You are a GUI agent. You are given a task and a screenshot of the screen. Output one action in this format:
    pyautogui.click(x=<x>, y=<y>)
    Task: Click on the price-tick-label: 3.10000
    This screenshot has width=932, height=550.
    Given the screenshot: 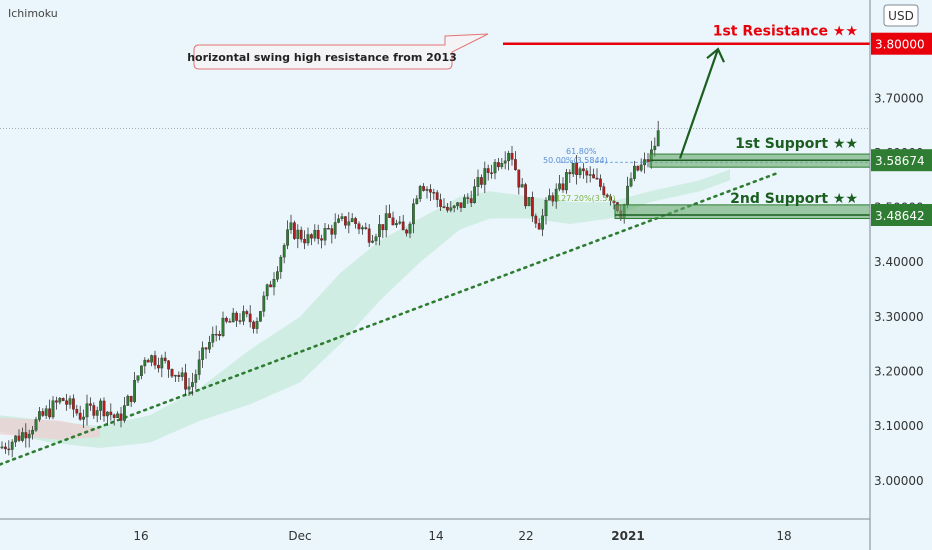 What is the action you would take?
    pyautogui.click(x=899, y=426)
    